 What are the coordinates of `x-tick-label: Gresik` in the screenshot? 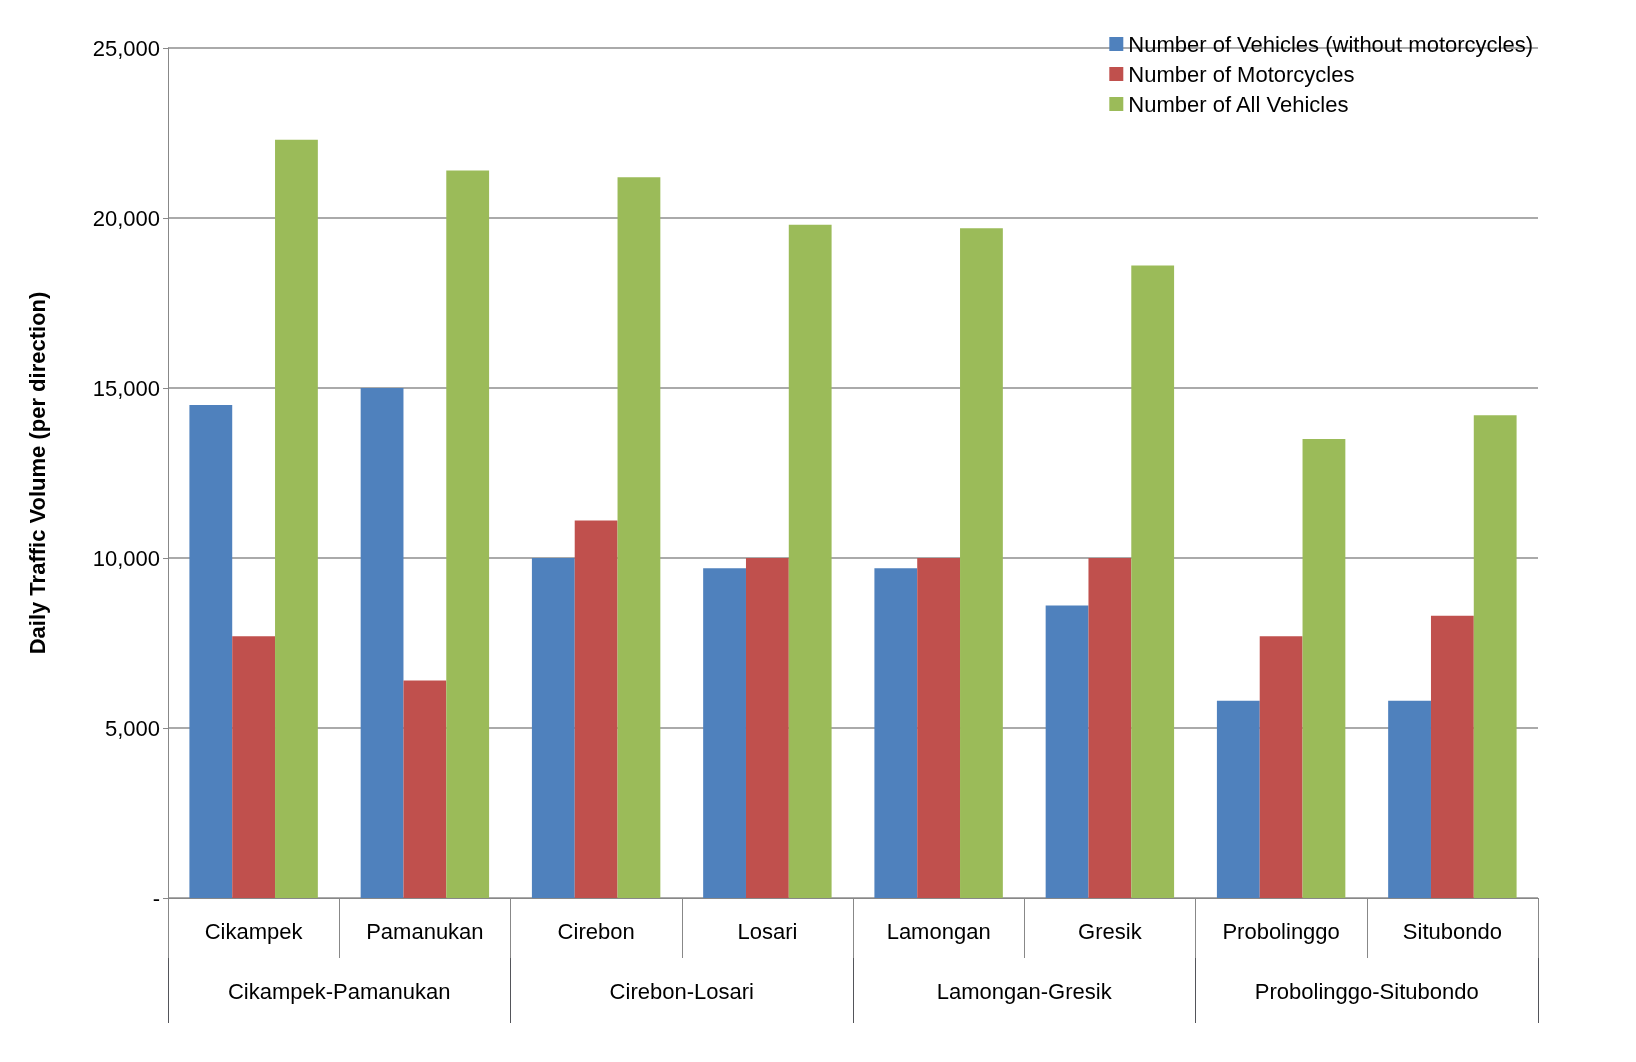 It's located at (1110, 931).